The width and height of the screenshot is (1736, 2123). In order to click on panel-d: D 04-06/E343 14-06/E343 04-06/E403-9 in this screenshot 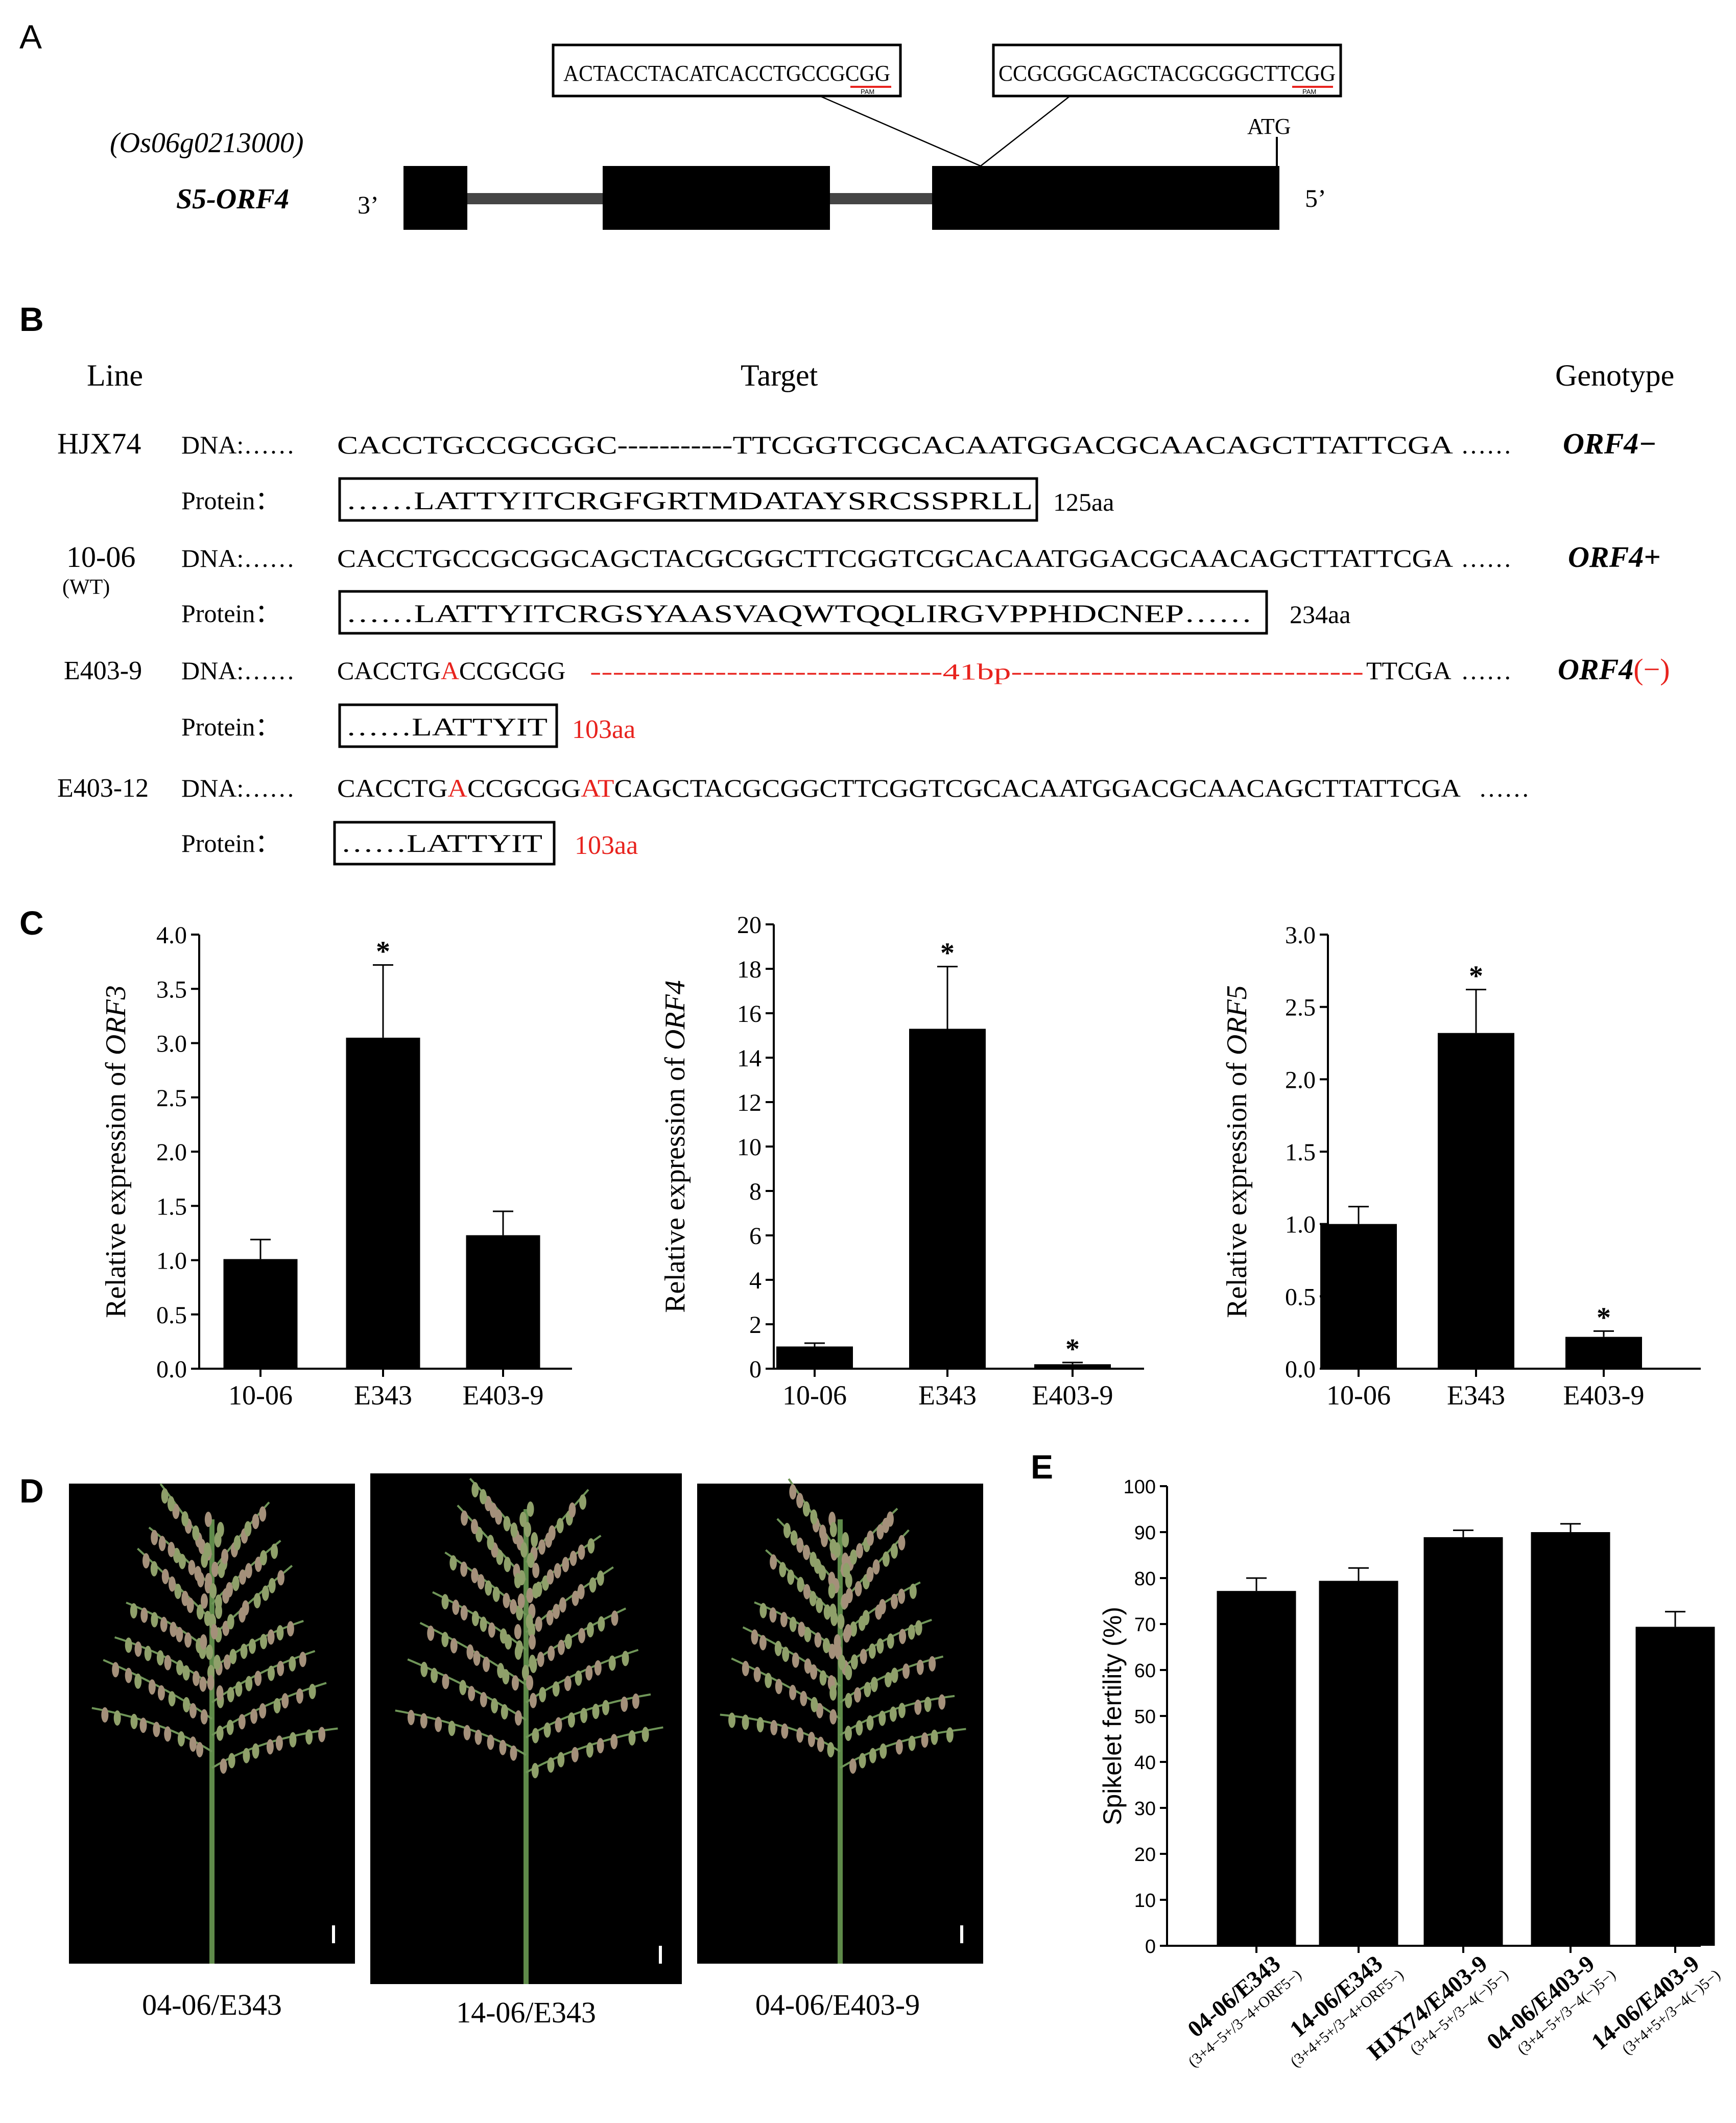, I will do `click(501, 1750)`.